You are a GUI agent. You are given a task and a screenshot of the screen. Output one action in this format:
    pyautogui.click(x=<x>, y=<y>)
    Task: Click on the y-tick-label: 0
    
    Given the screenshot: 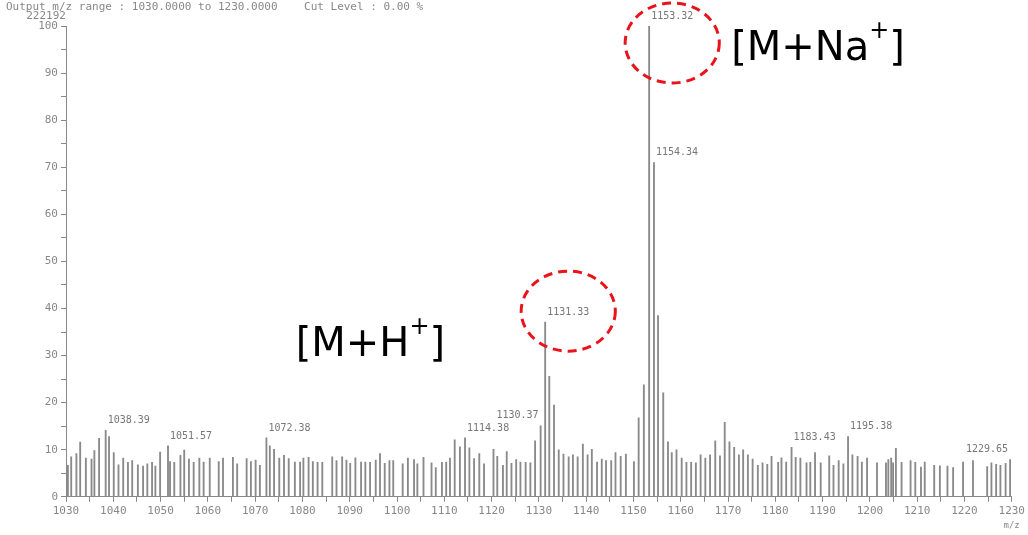 What is the action you would take?
    pyautogui.click(x=54, y=496)
    